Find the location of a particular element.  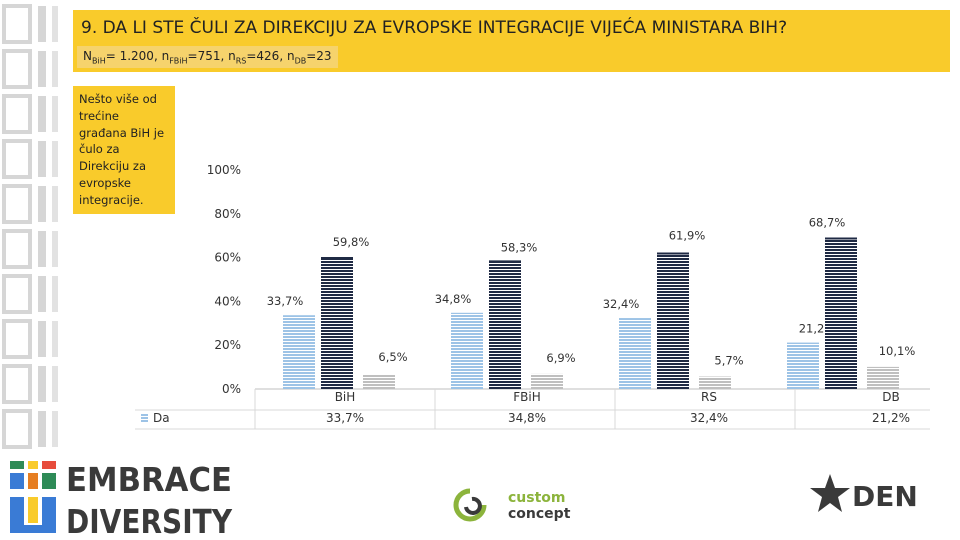

data-label: 68,7% is located at coordinates (827, 223).